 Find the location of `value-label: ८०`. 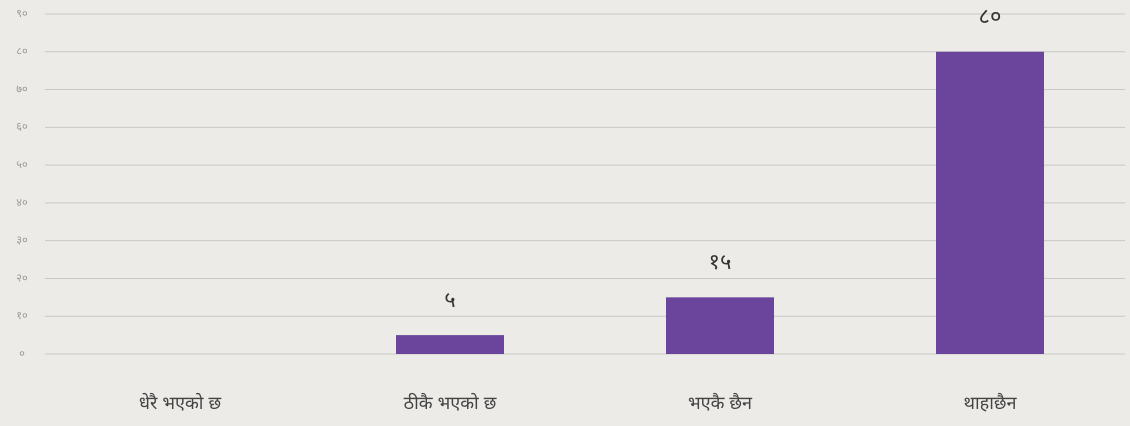

value-label: ८० is located at coordinates (990, 16).